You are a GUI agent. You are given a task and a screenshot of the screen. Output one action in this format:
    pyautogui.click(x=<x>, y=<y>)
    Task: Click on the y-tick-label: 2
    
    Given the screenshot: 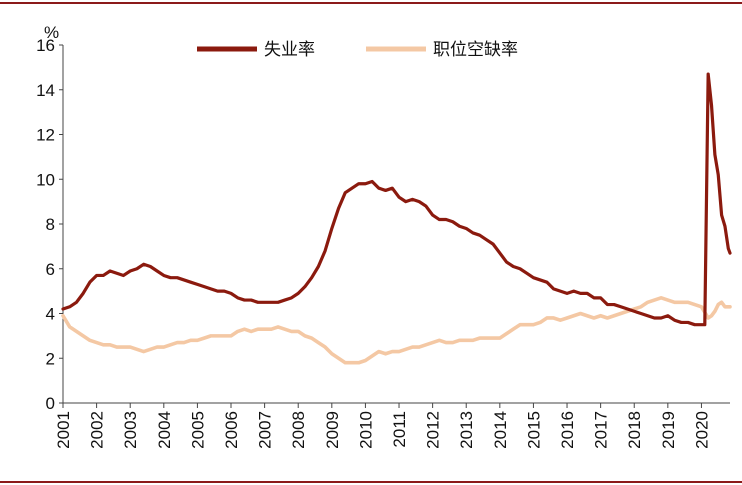 What is the action you would take?
    pyautogui.click(x=50, y=358)
    